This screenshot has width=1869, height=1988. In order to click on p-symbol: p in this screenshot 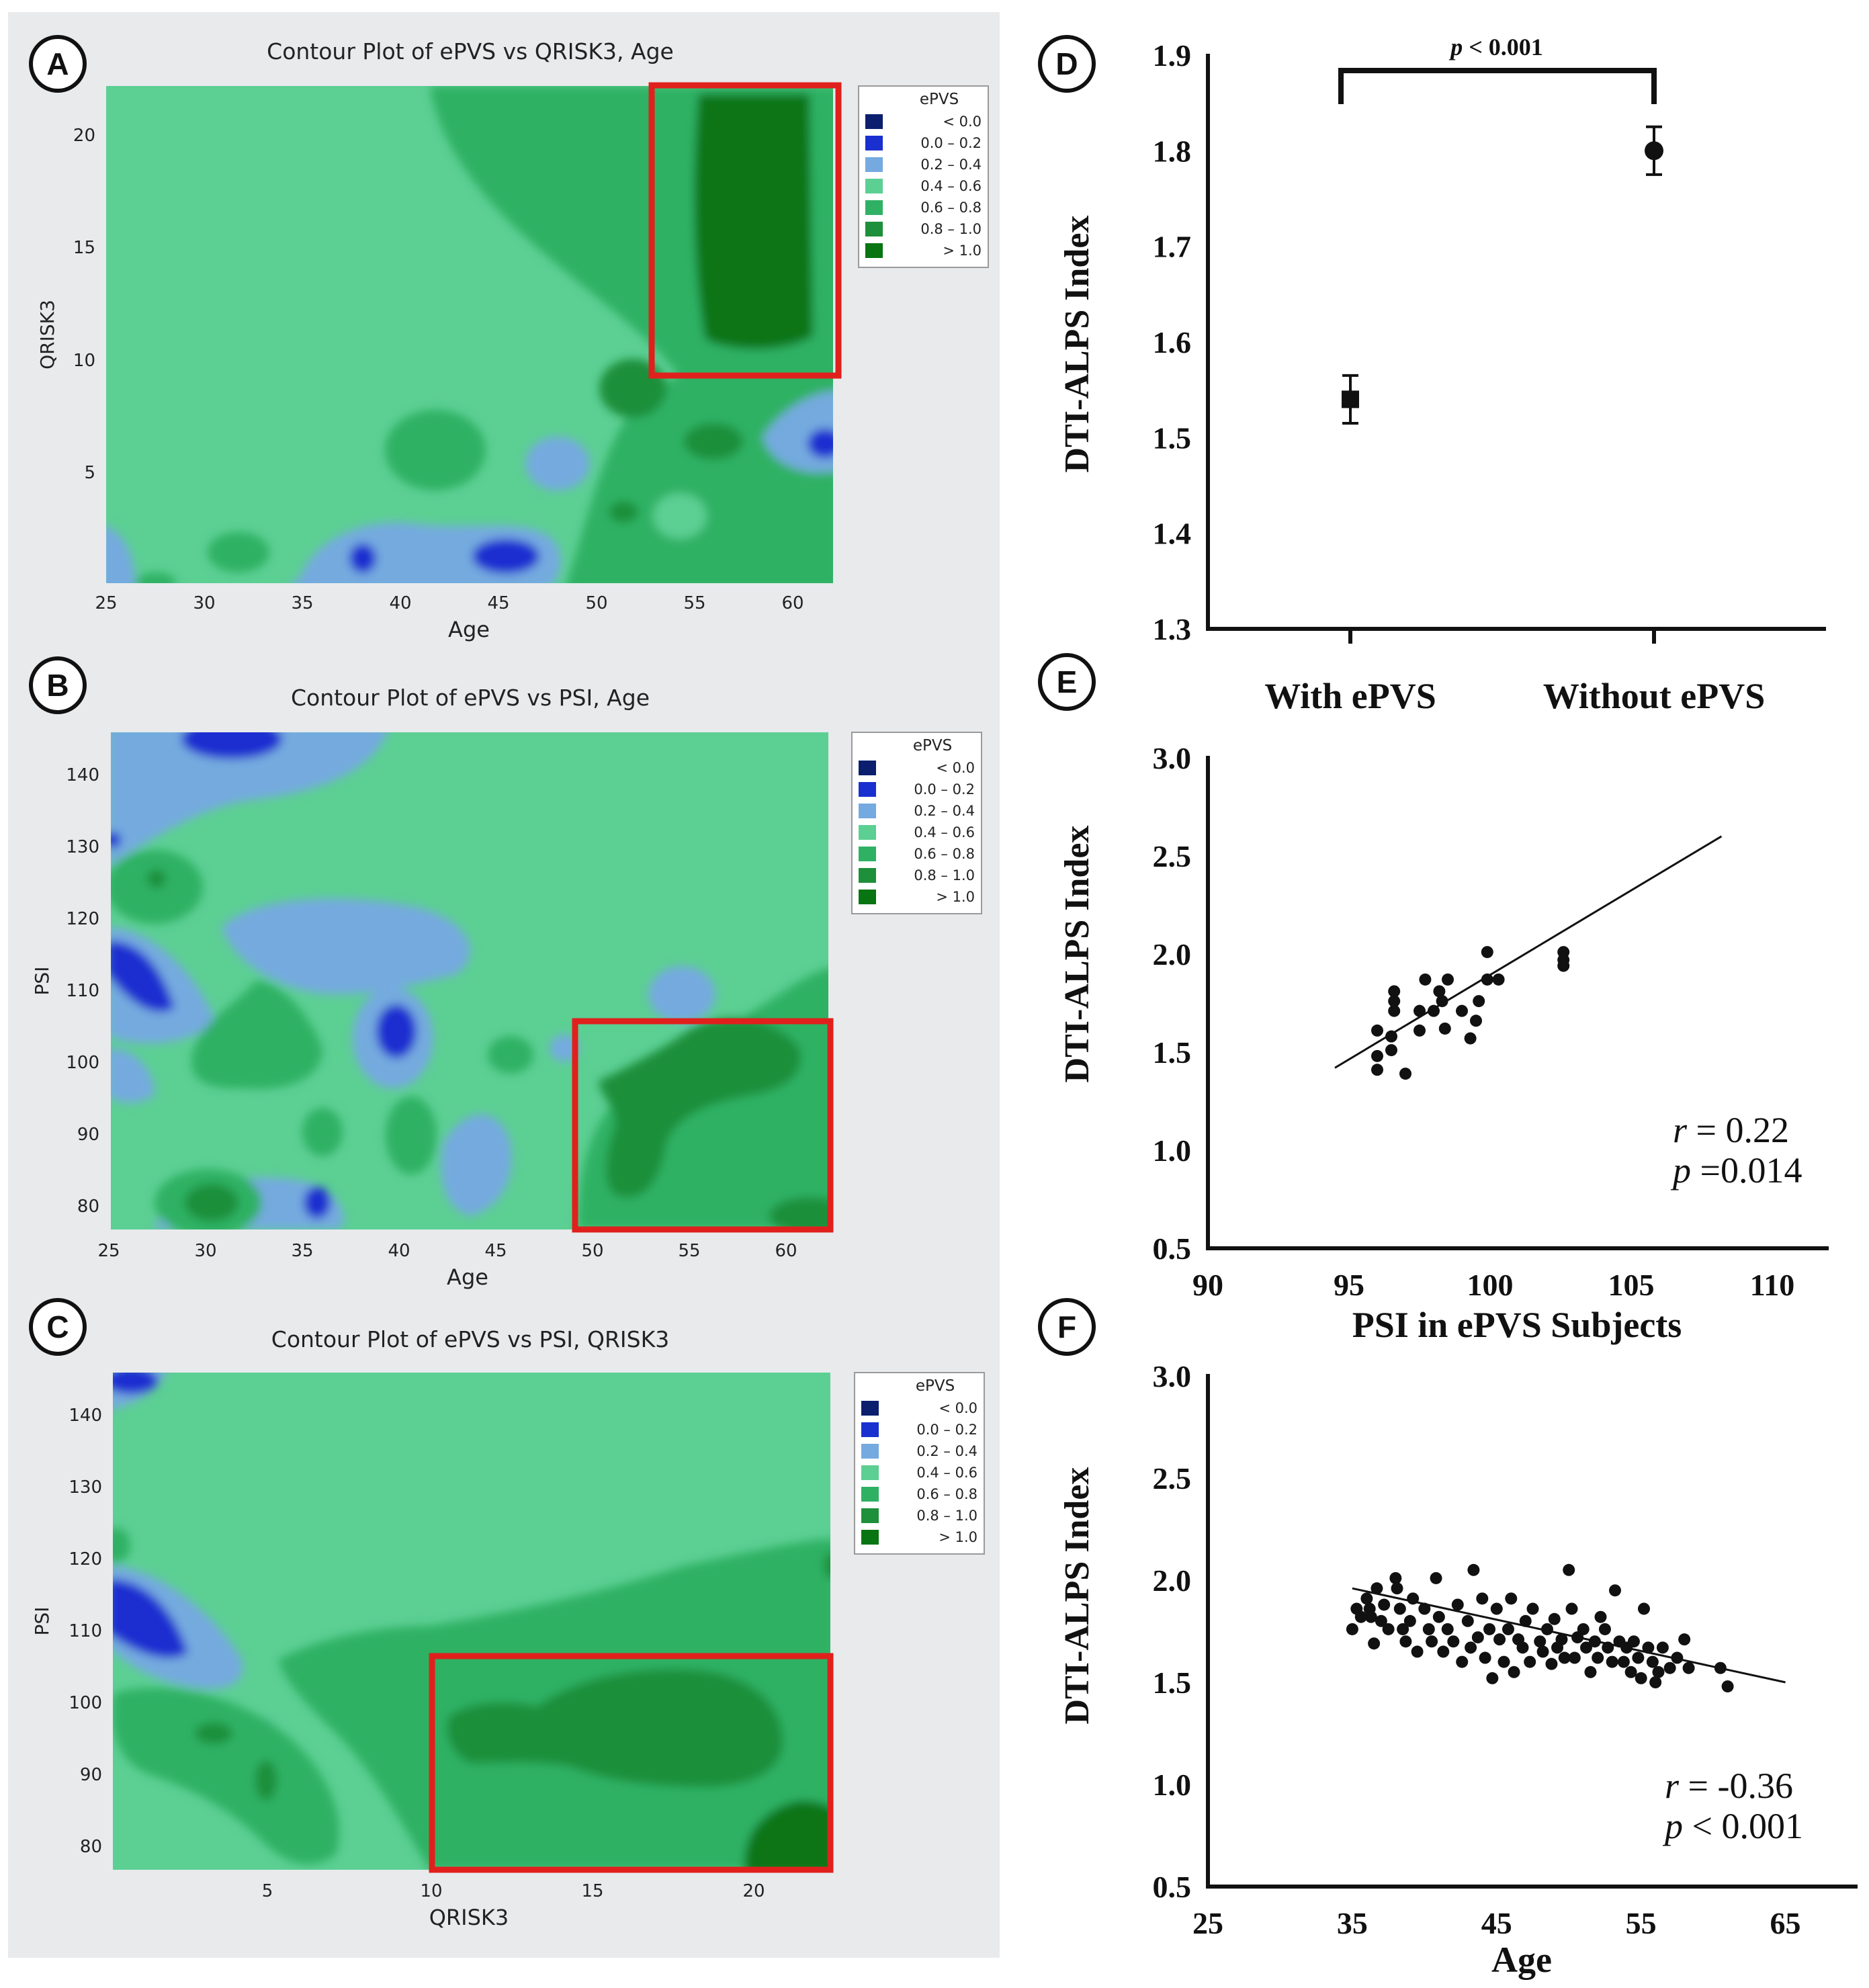, I will do `click(1680, 1171)`.